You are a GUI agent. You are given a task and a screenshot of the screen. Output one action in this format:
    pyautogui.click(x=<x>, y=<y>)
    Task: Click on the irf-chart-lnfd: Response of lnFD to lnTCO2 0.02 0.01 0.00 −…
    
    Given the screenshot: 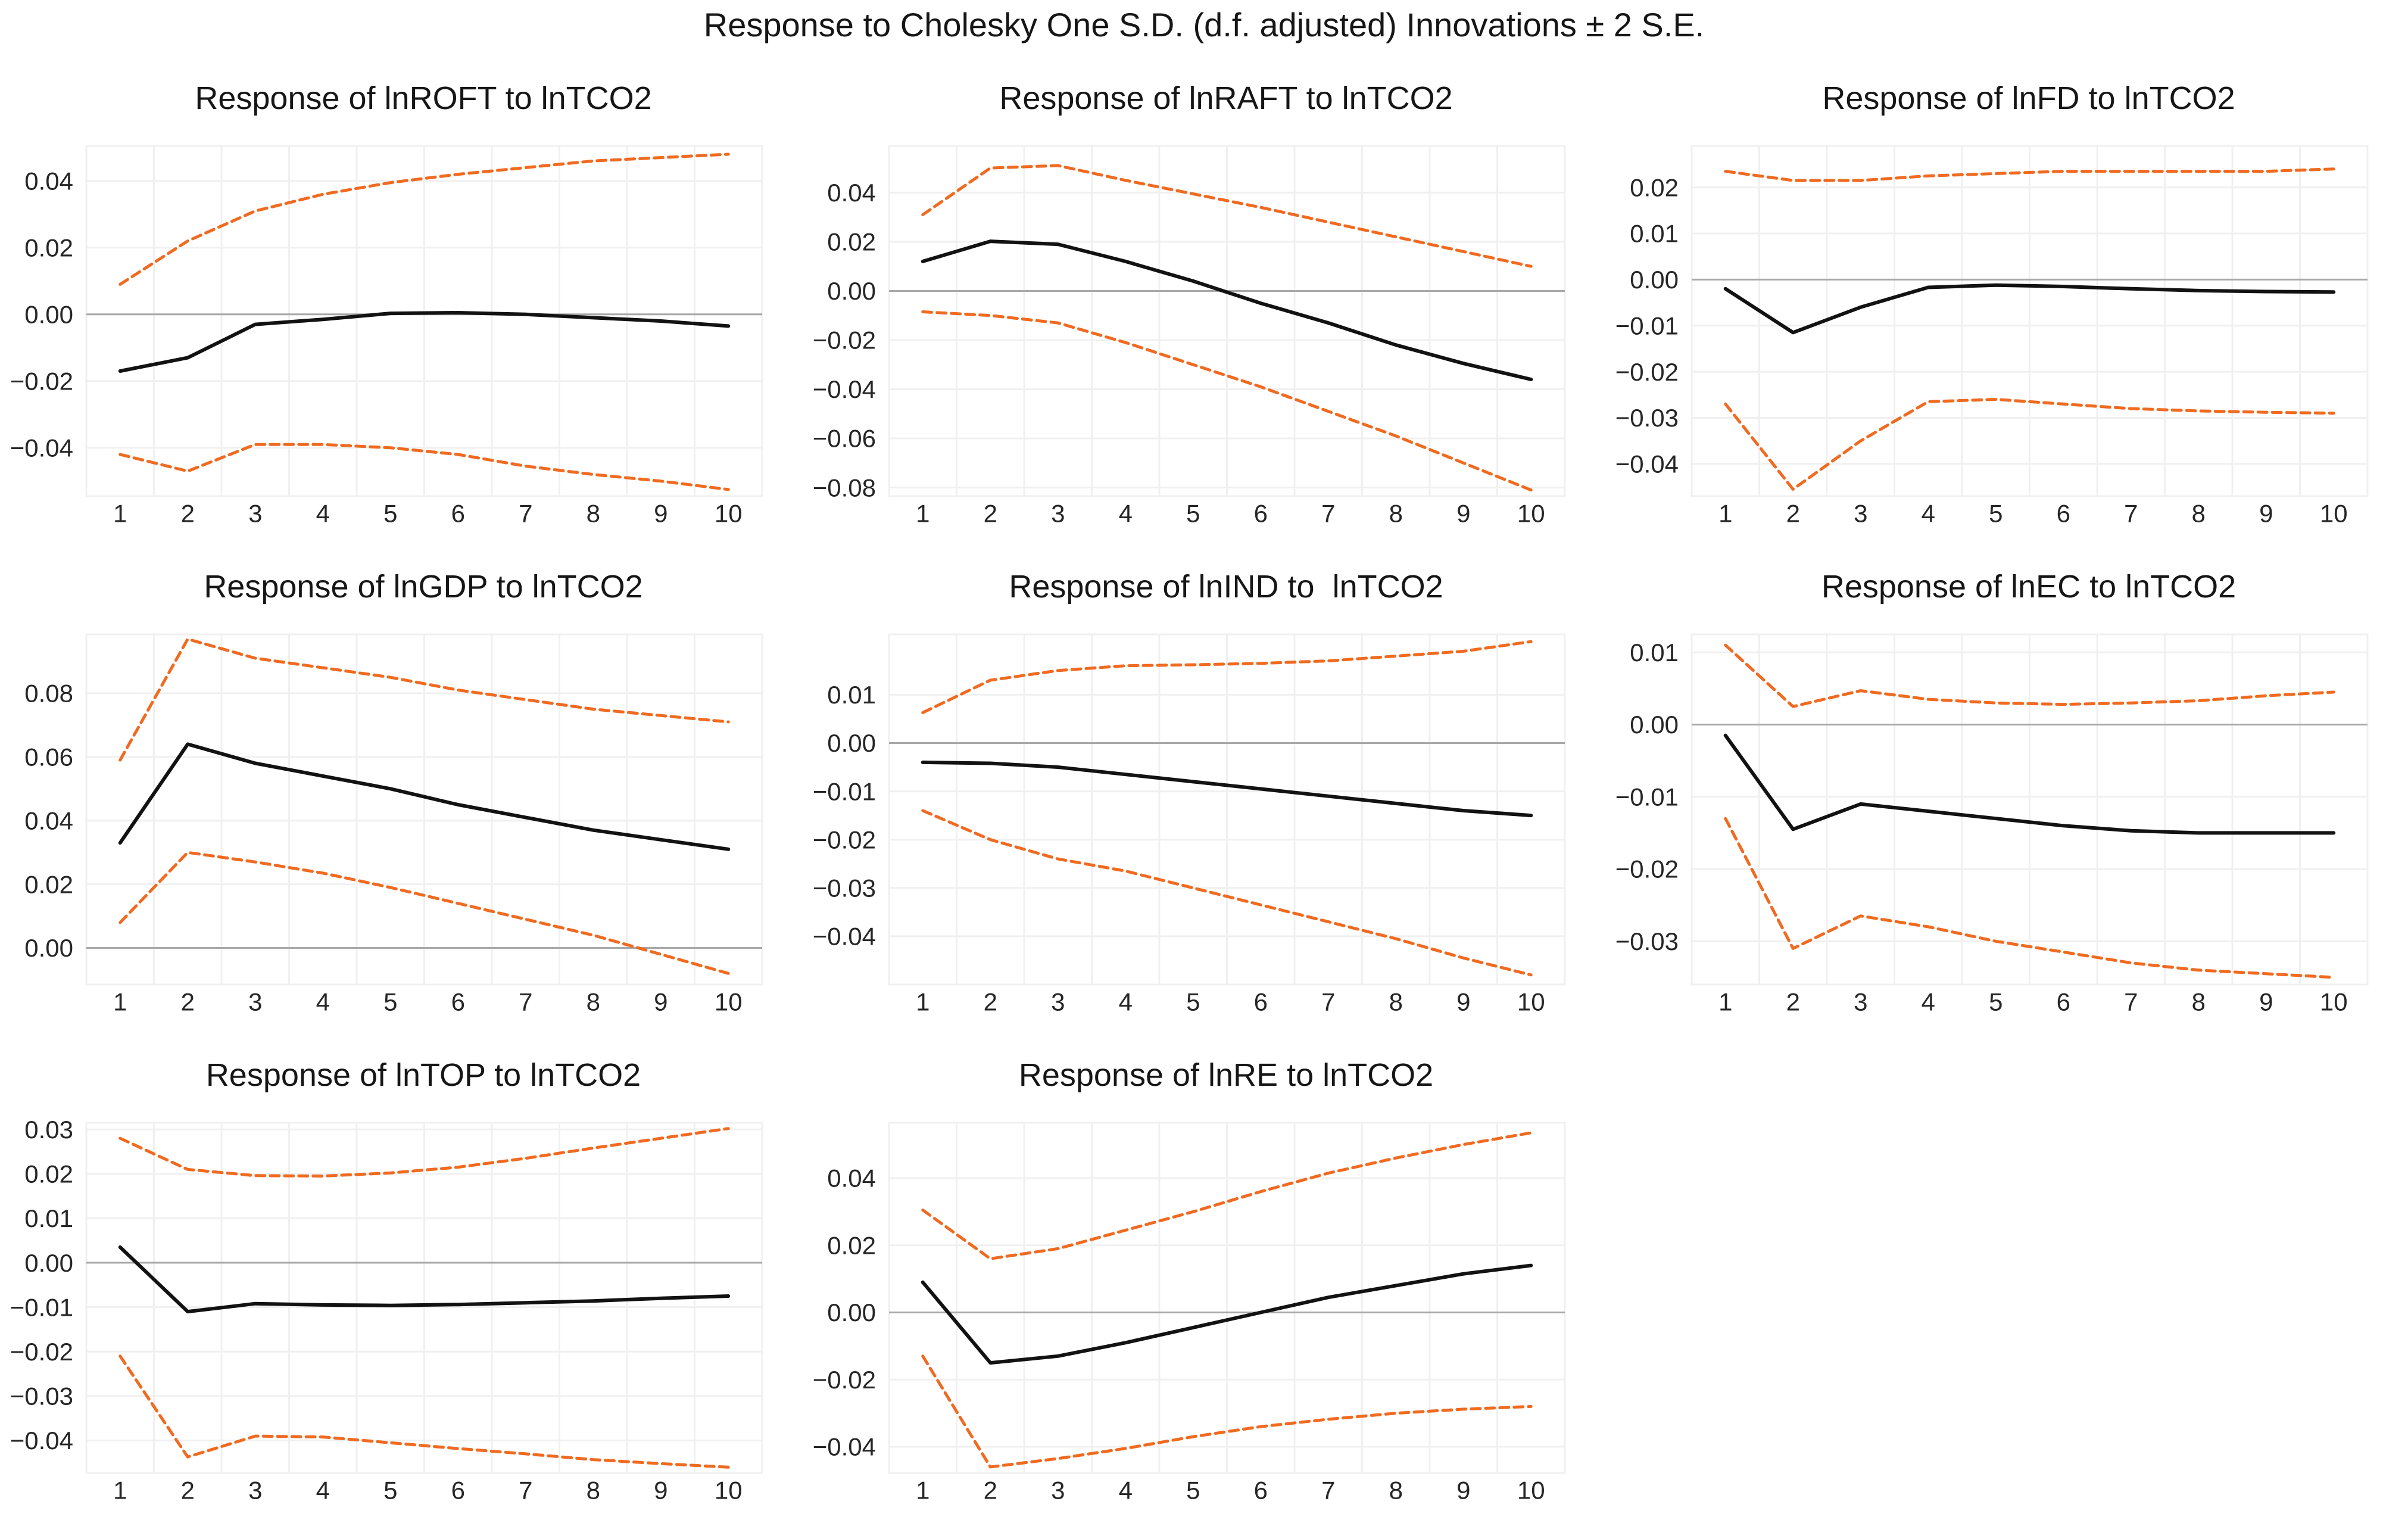 What is the action you would take?
    pyautogui.click(x=2006, y=301)
    